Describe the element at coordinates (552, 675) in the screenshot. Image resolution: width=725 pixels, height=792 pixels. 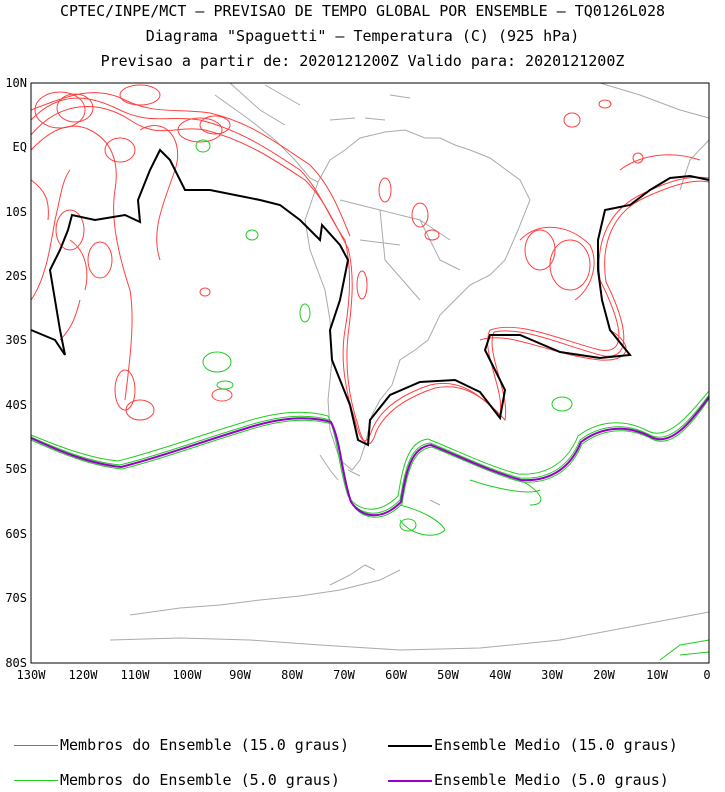
I see `lon-label: 30W` at that location.